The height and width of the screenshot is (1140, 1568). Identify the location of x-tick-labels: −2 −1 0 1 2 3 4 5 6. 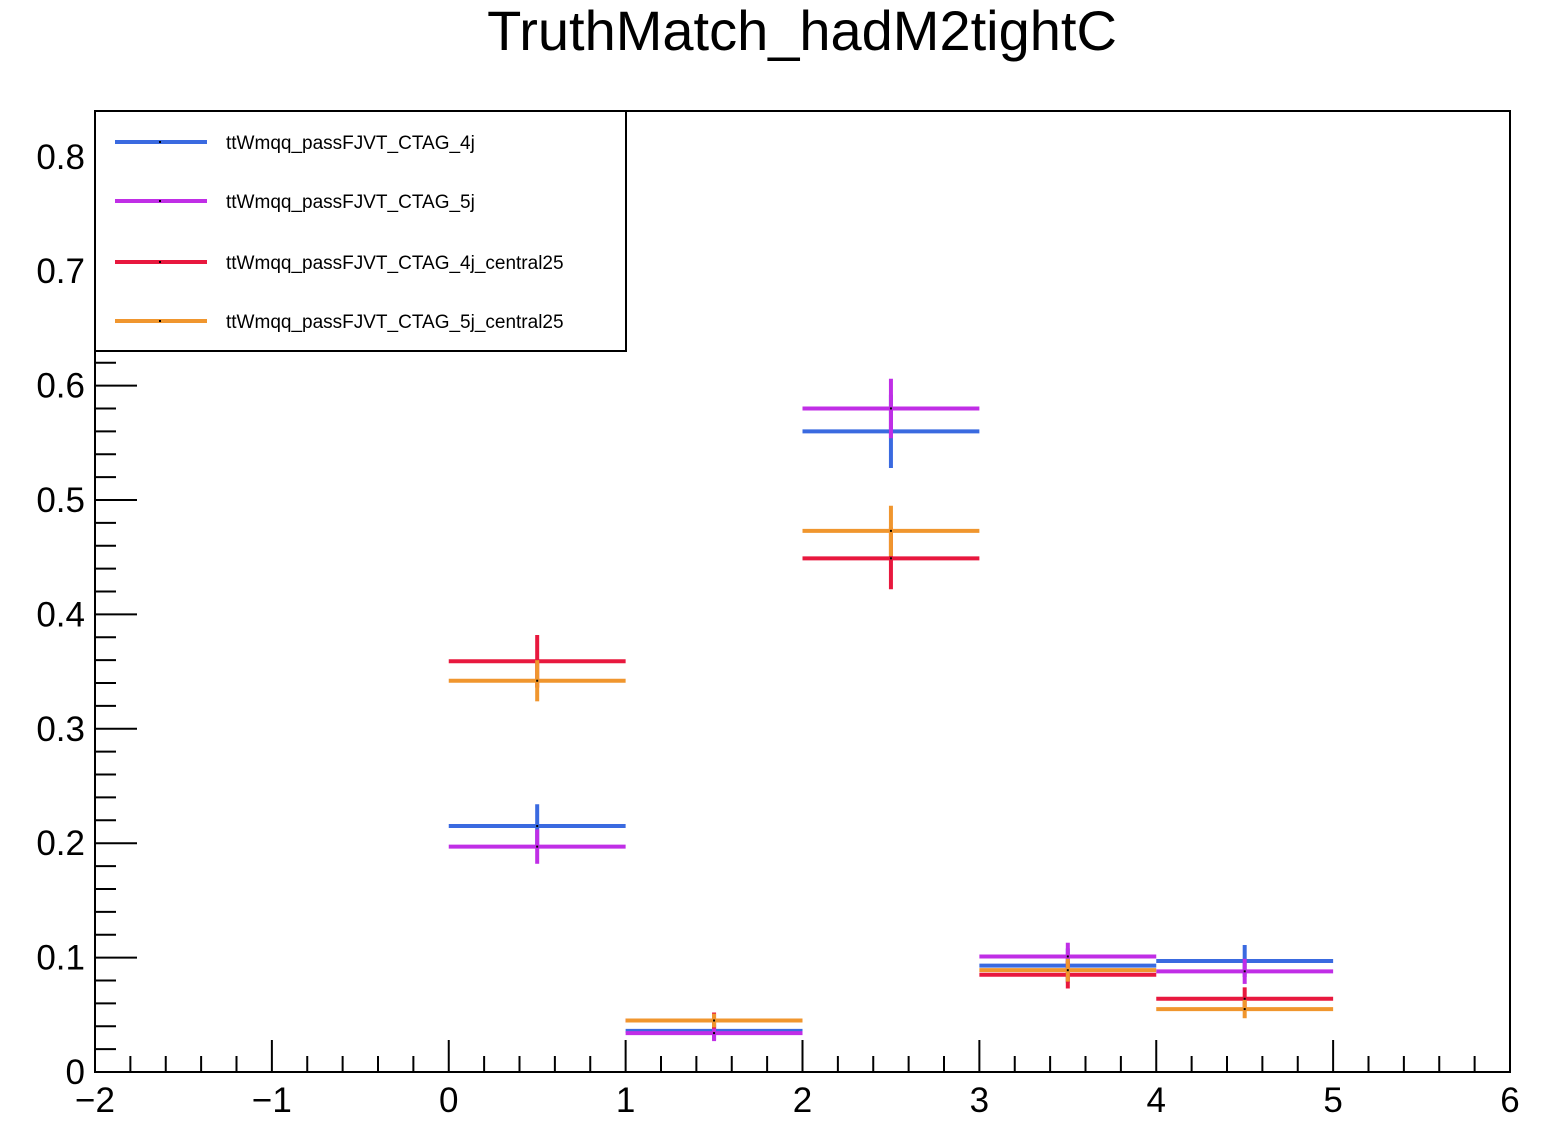
(797, 1100).